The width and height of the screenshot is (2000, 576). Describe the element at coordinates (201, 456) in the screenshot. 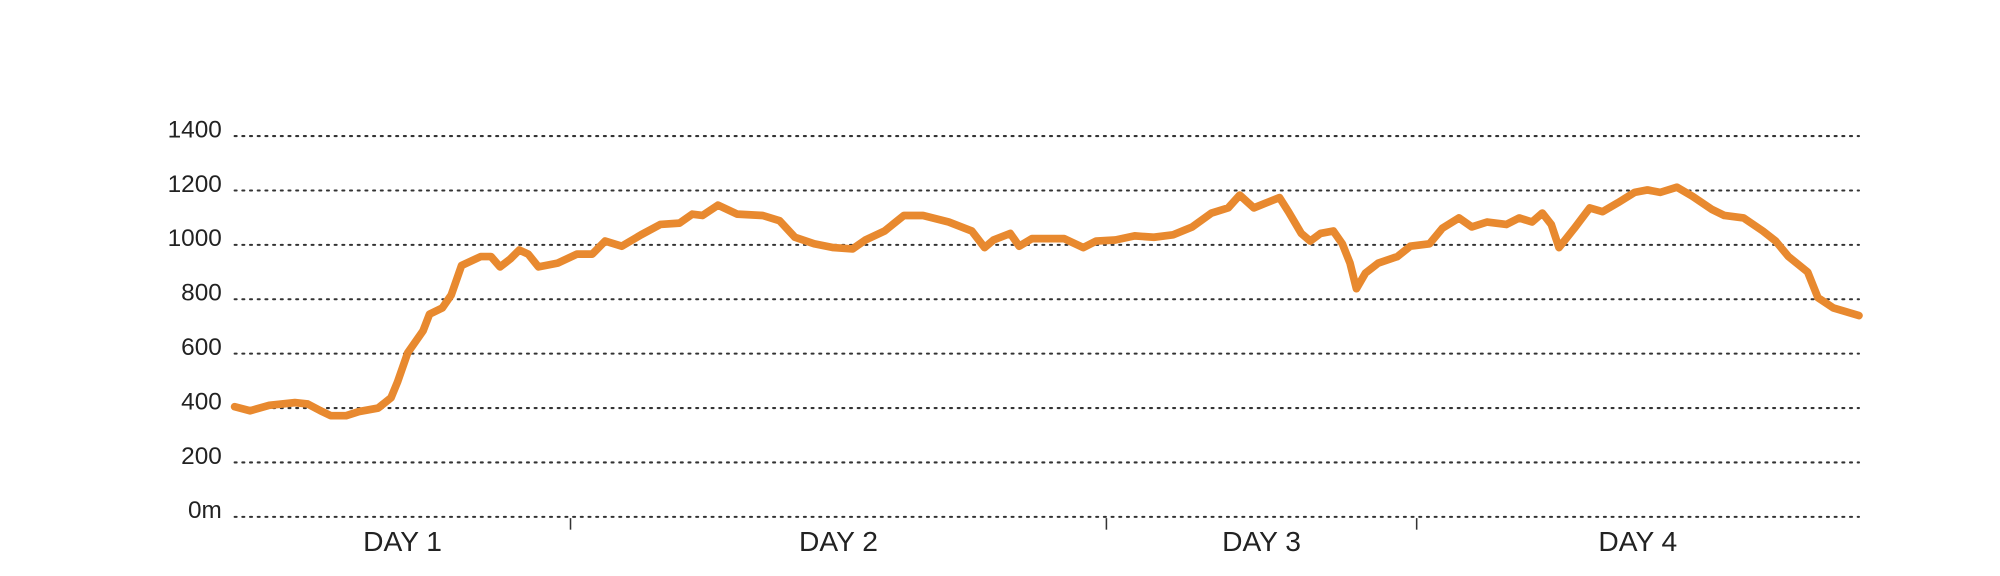

I see `y-tick-label: 200` at that location.